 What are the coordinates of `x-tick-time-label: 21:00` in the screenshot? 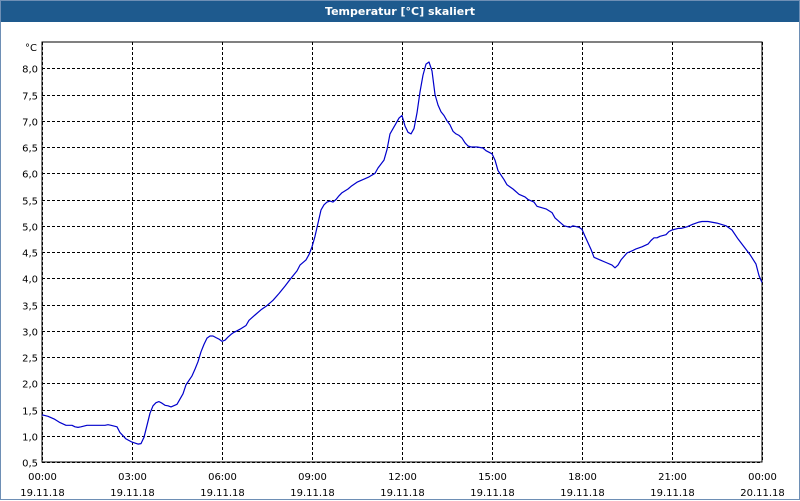 It's located at (672, 477).